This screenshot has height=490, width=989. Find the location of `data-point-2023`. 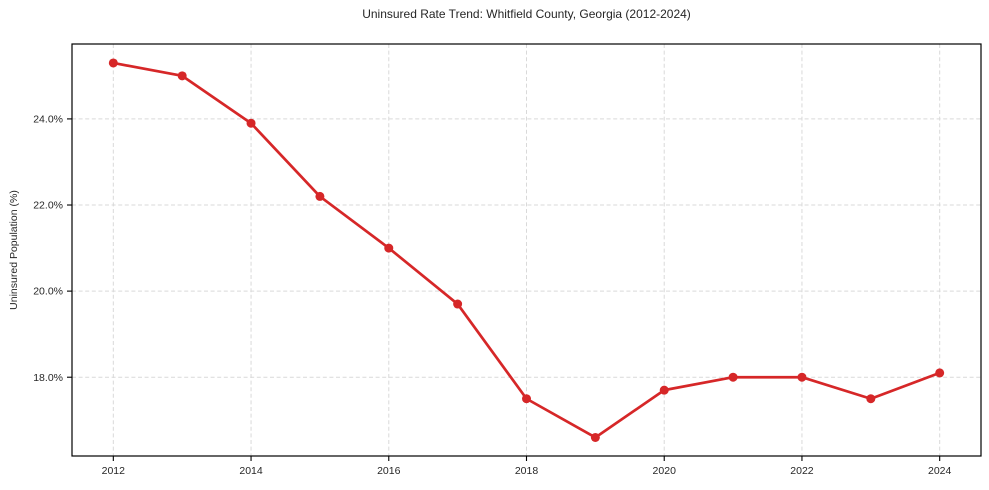

data-point-2023 is located at coordinates (871, 399).